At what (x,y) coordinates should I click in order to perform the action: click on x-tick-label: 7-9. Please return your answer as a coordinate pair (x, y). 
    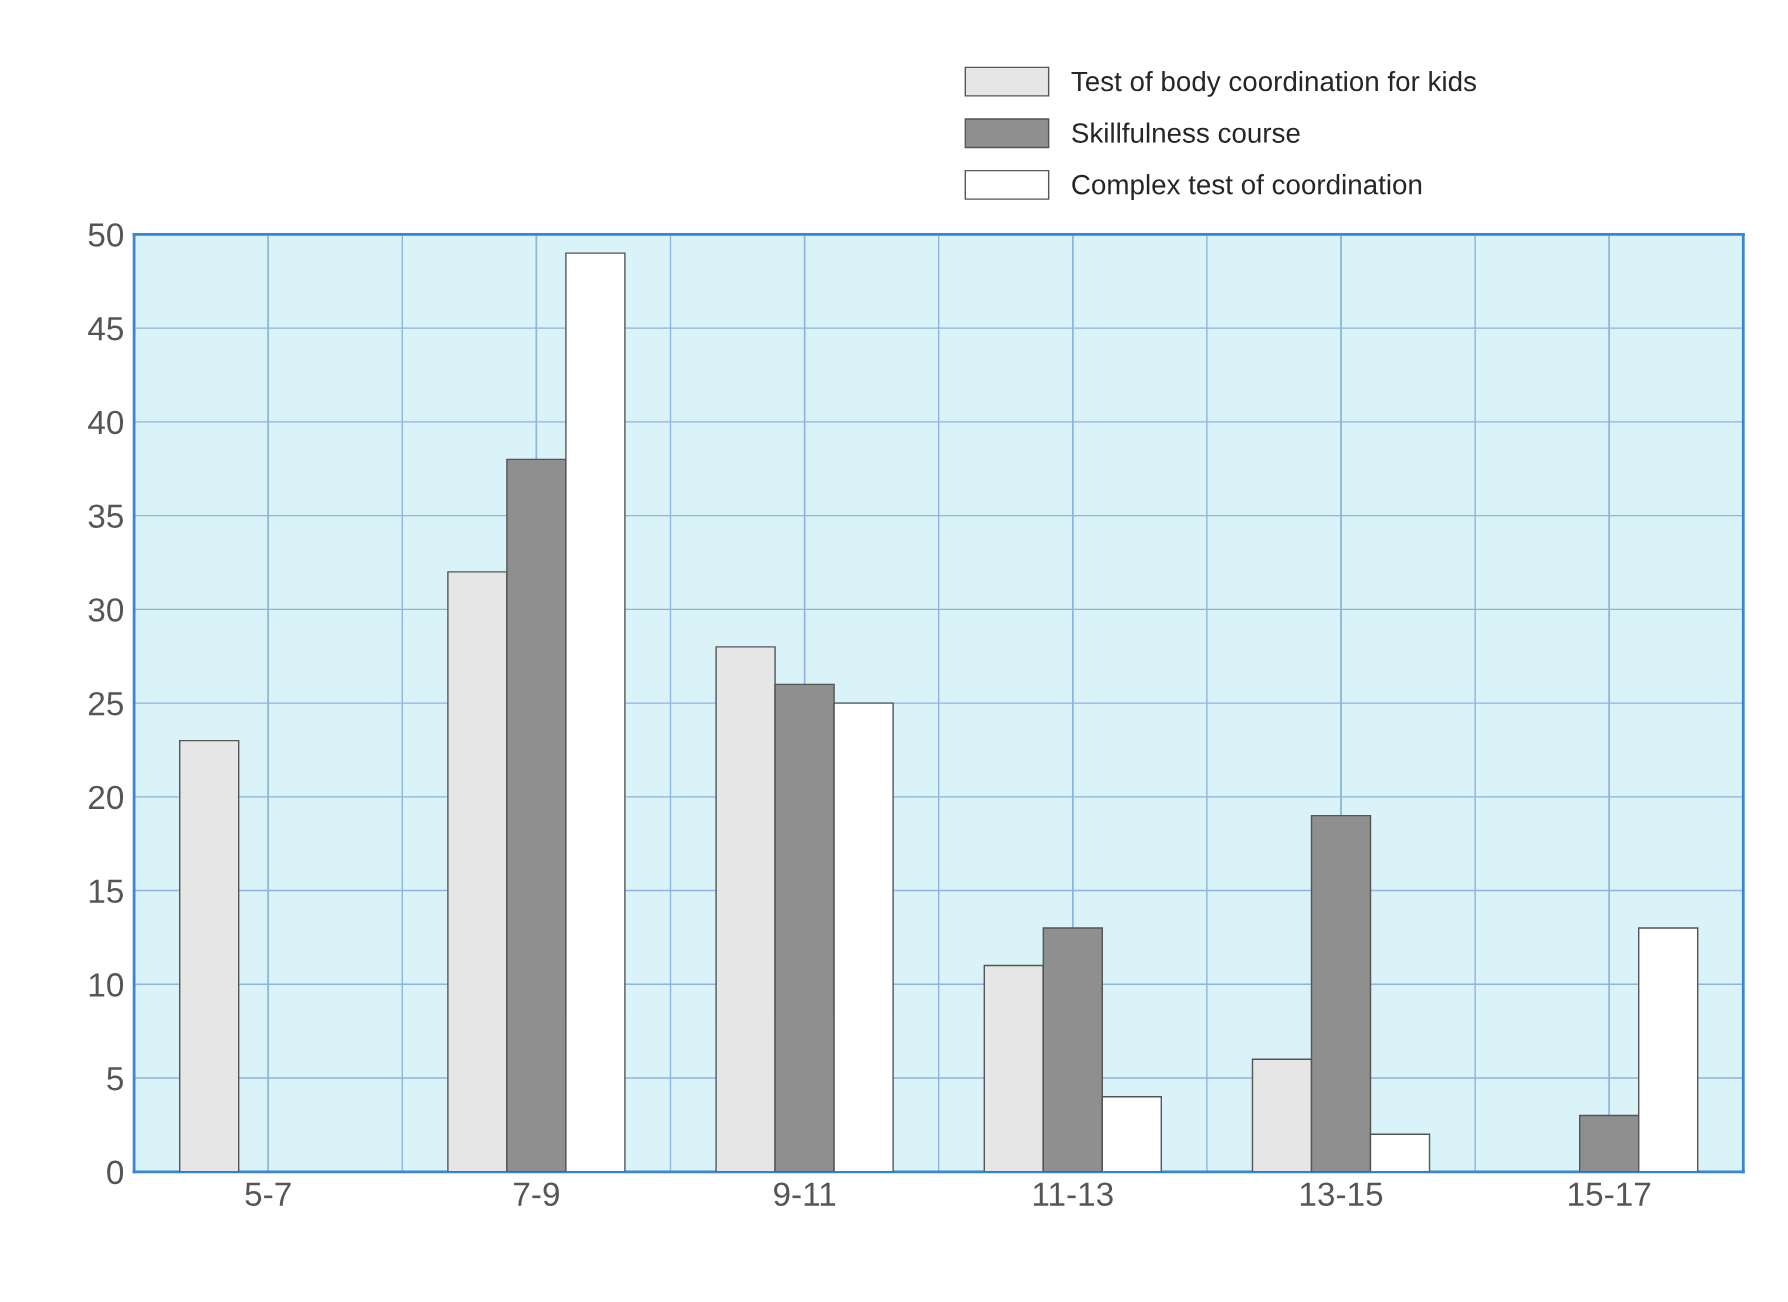
    Looking at the image, I should click on (536, 1194).